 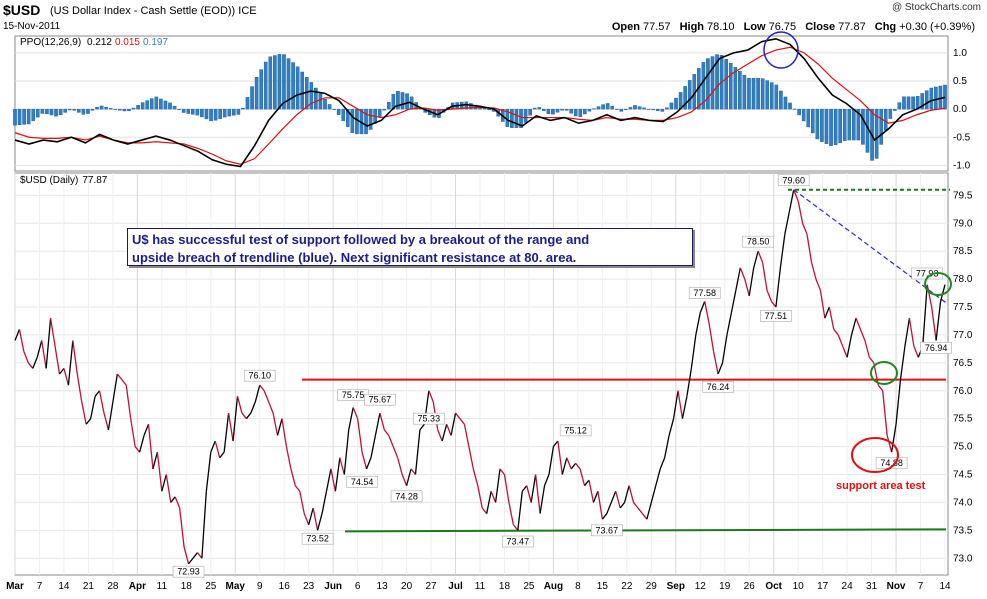 What do you see at coordinates (22, 10) in the screenshot?
I see `symbol: $USD` at bounding box center [22, 10].